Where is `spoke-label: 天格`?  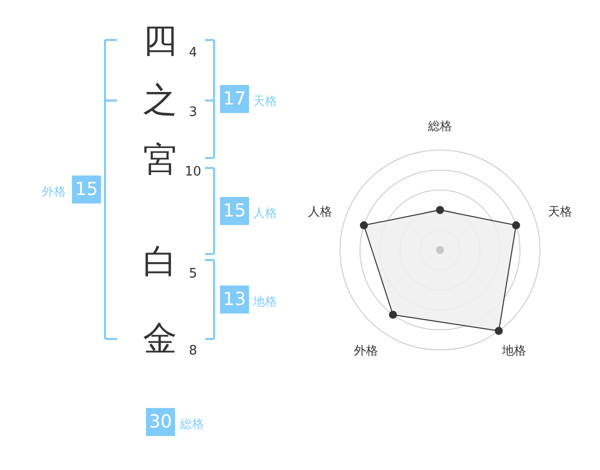
spoke-label: 天格 is located at coordinates (560, 211).